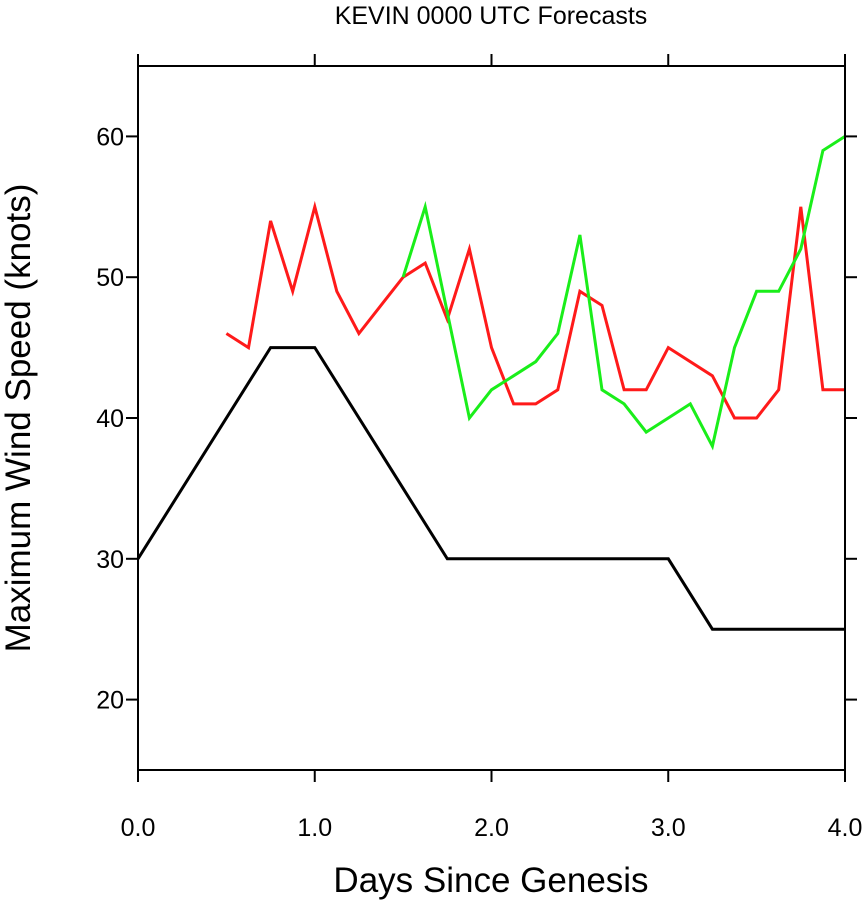 This screenshot has width=867, height=900. What do you see at coordinates (110, 419) in the screenshot?
I see `y-tick-label: 40` at bounding box center [110, 419].